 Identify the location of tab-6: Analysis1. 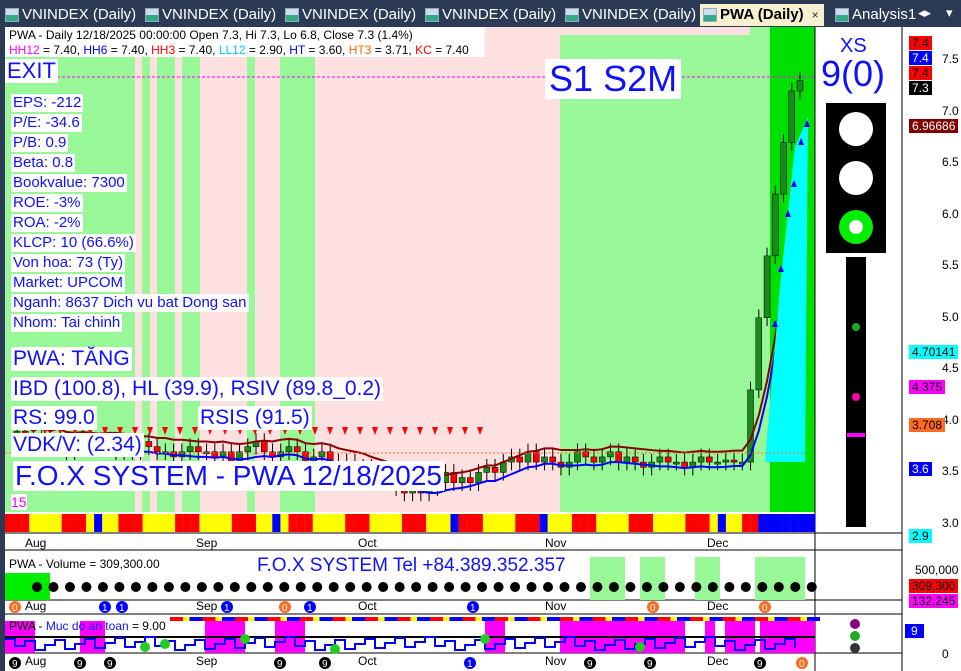
(874, 15).